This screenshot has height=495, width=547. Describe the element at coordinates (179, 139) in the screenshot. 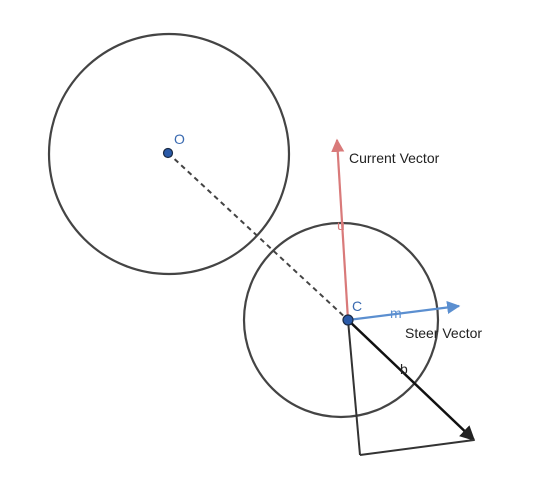

I see `label-point-o: O` at that location.